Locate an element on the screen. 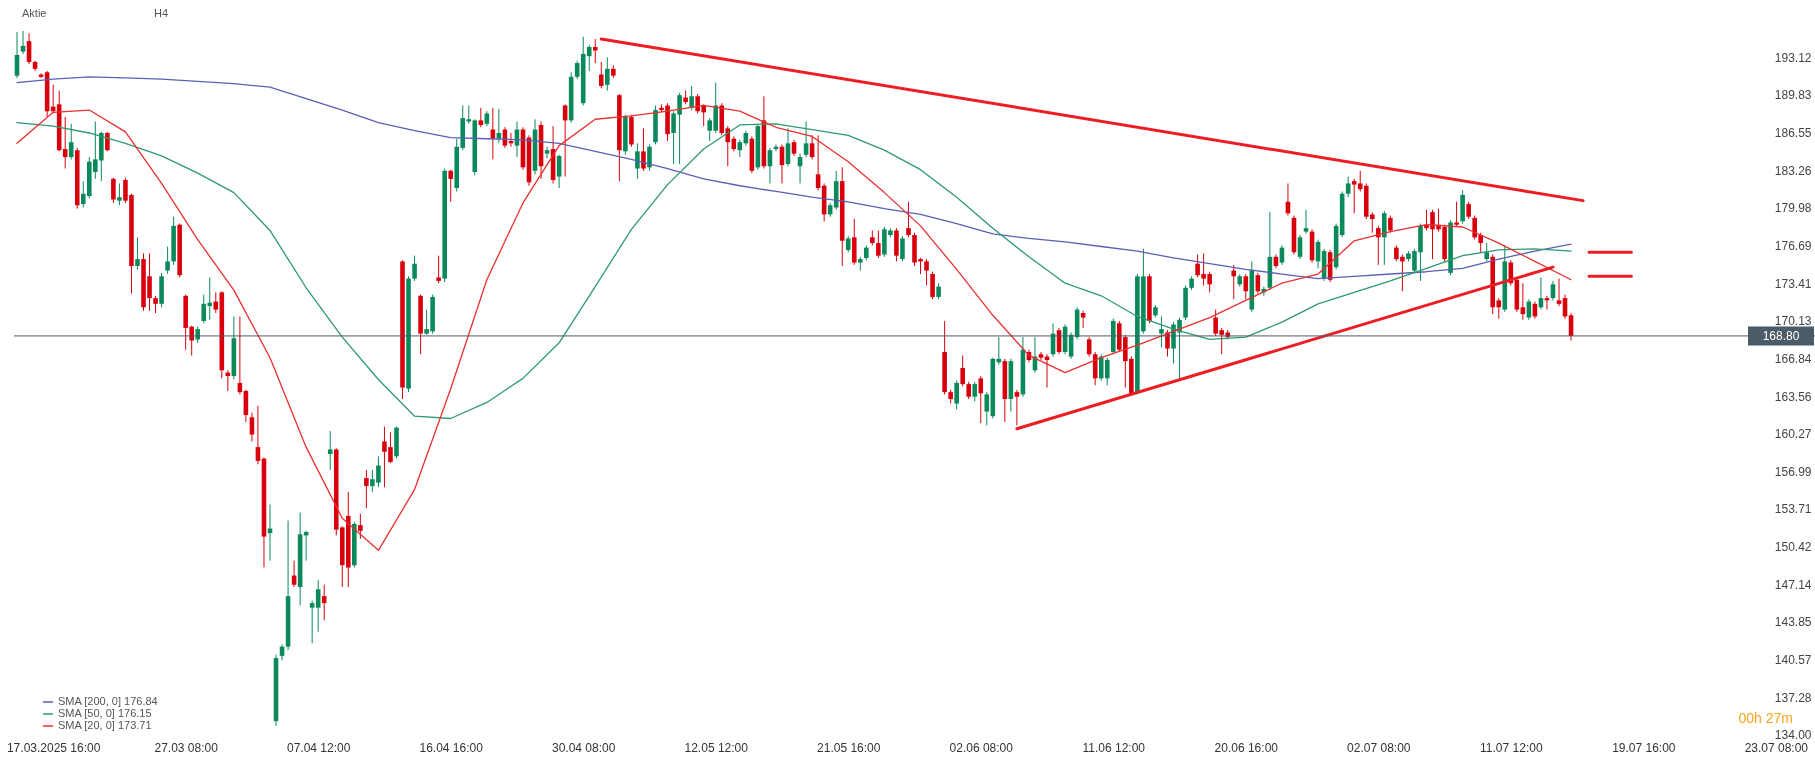 This screenshot has height=759, width=1815. annotation: 00h 27m is located at coordinates (1765, 718).